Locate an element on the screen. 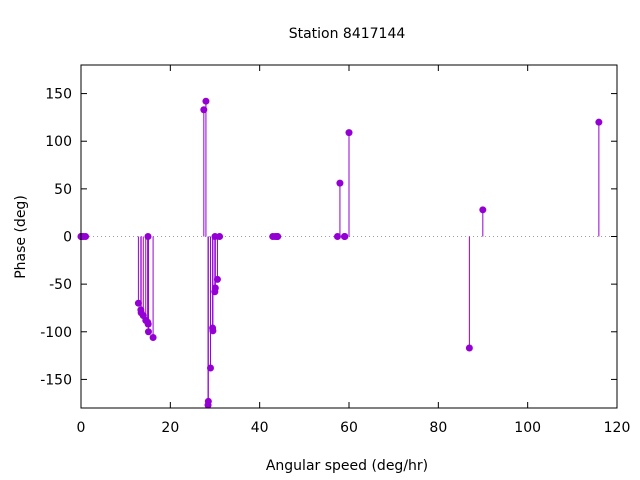 The image size is (640, 480). y-tick-label: 50 is located at coordinates (63, 190).